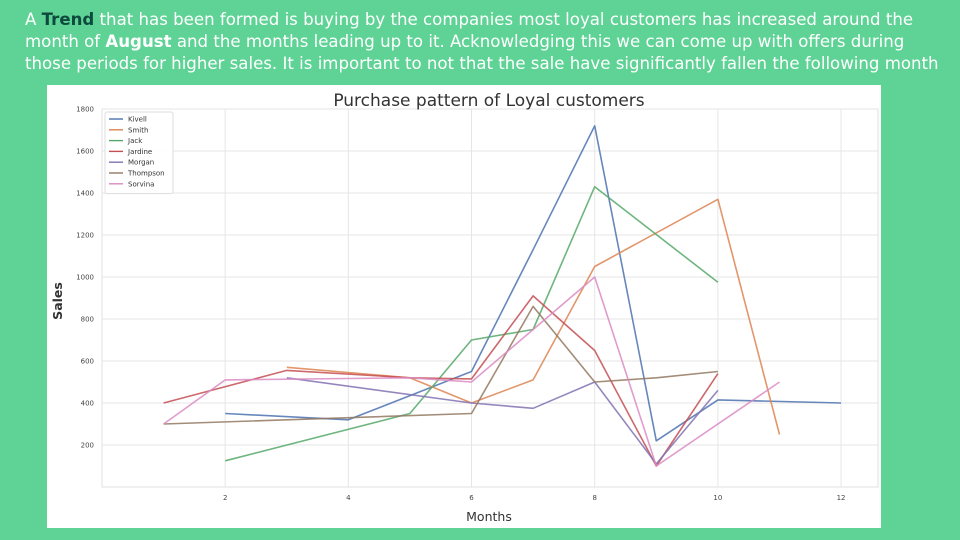 The width and height of the screenshot is (960, 540). Describe the element at coordinates (68, 19) in the screenshot. I see `caption-trend-highlight: Trend` at that location.